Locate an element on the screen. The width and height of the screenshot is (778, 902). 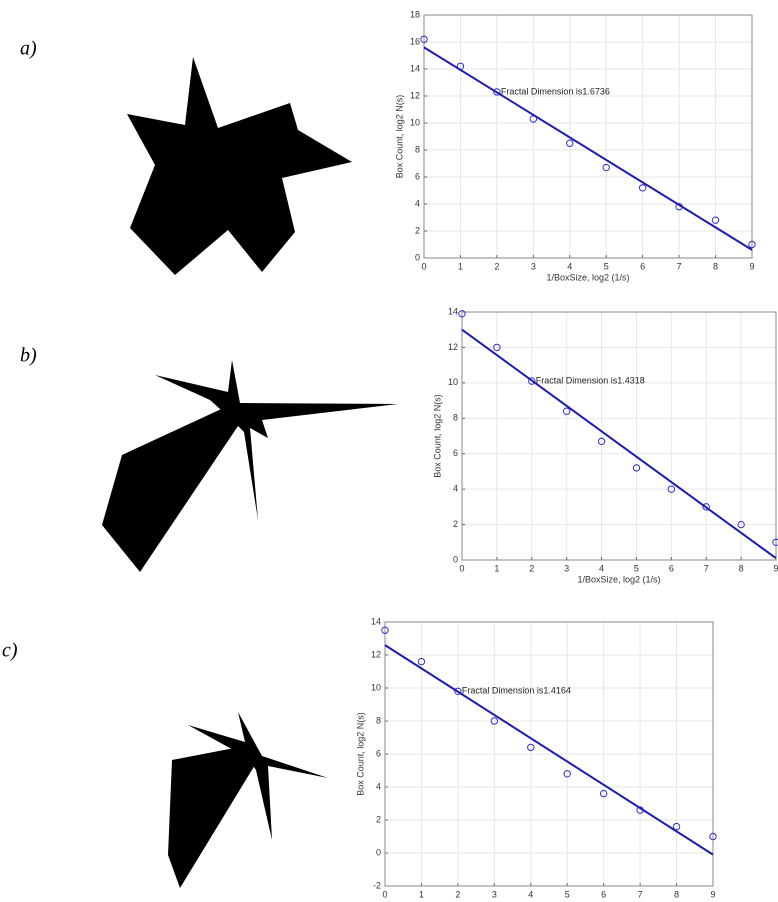
panel-label: a) is located at coordinates (28, 49).